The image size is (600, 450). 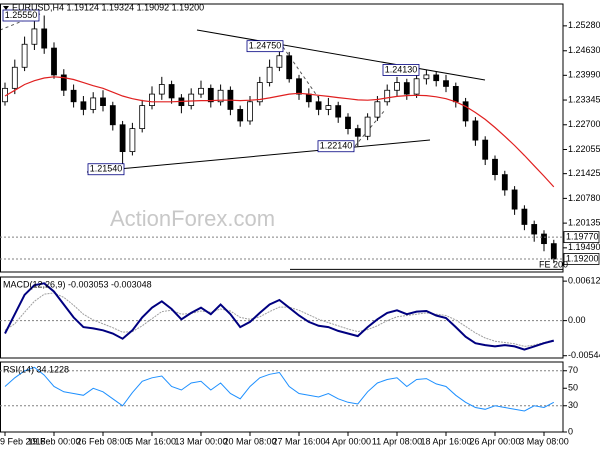 I want to click on price-level-label: 1.19200, so click(x=582, y=258).